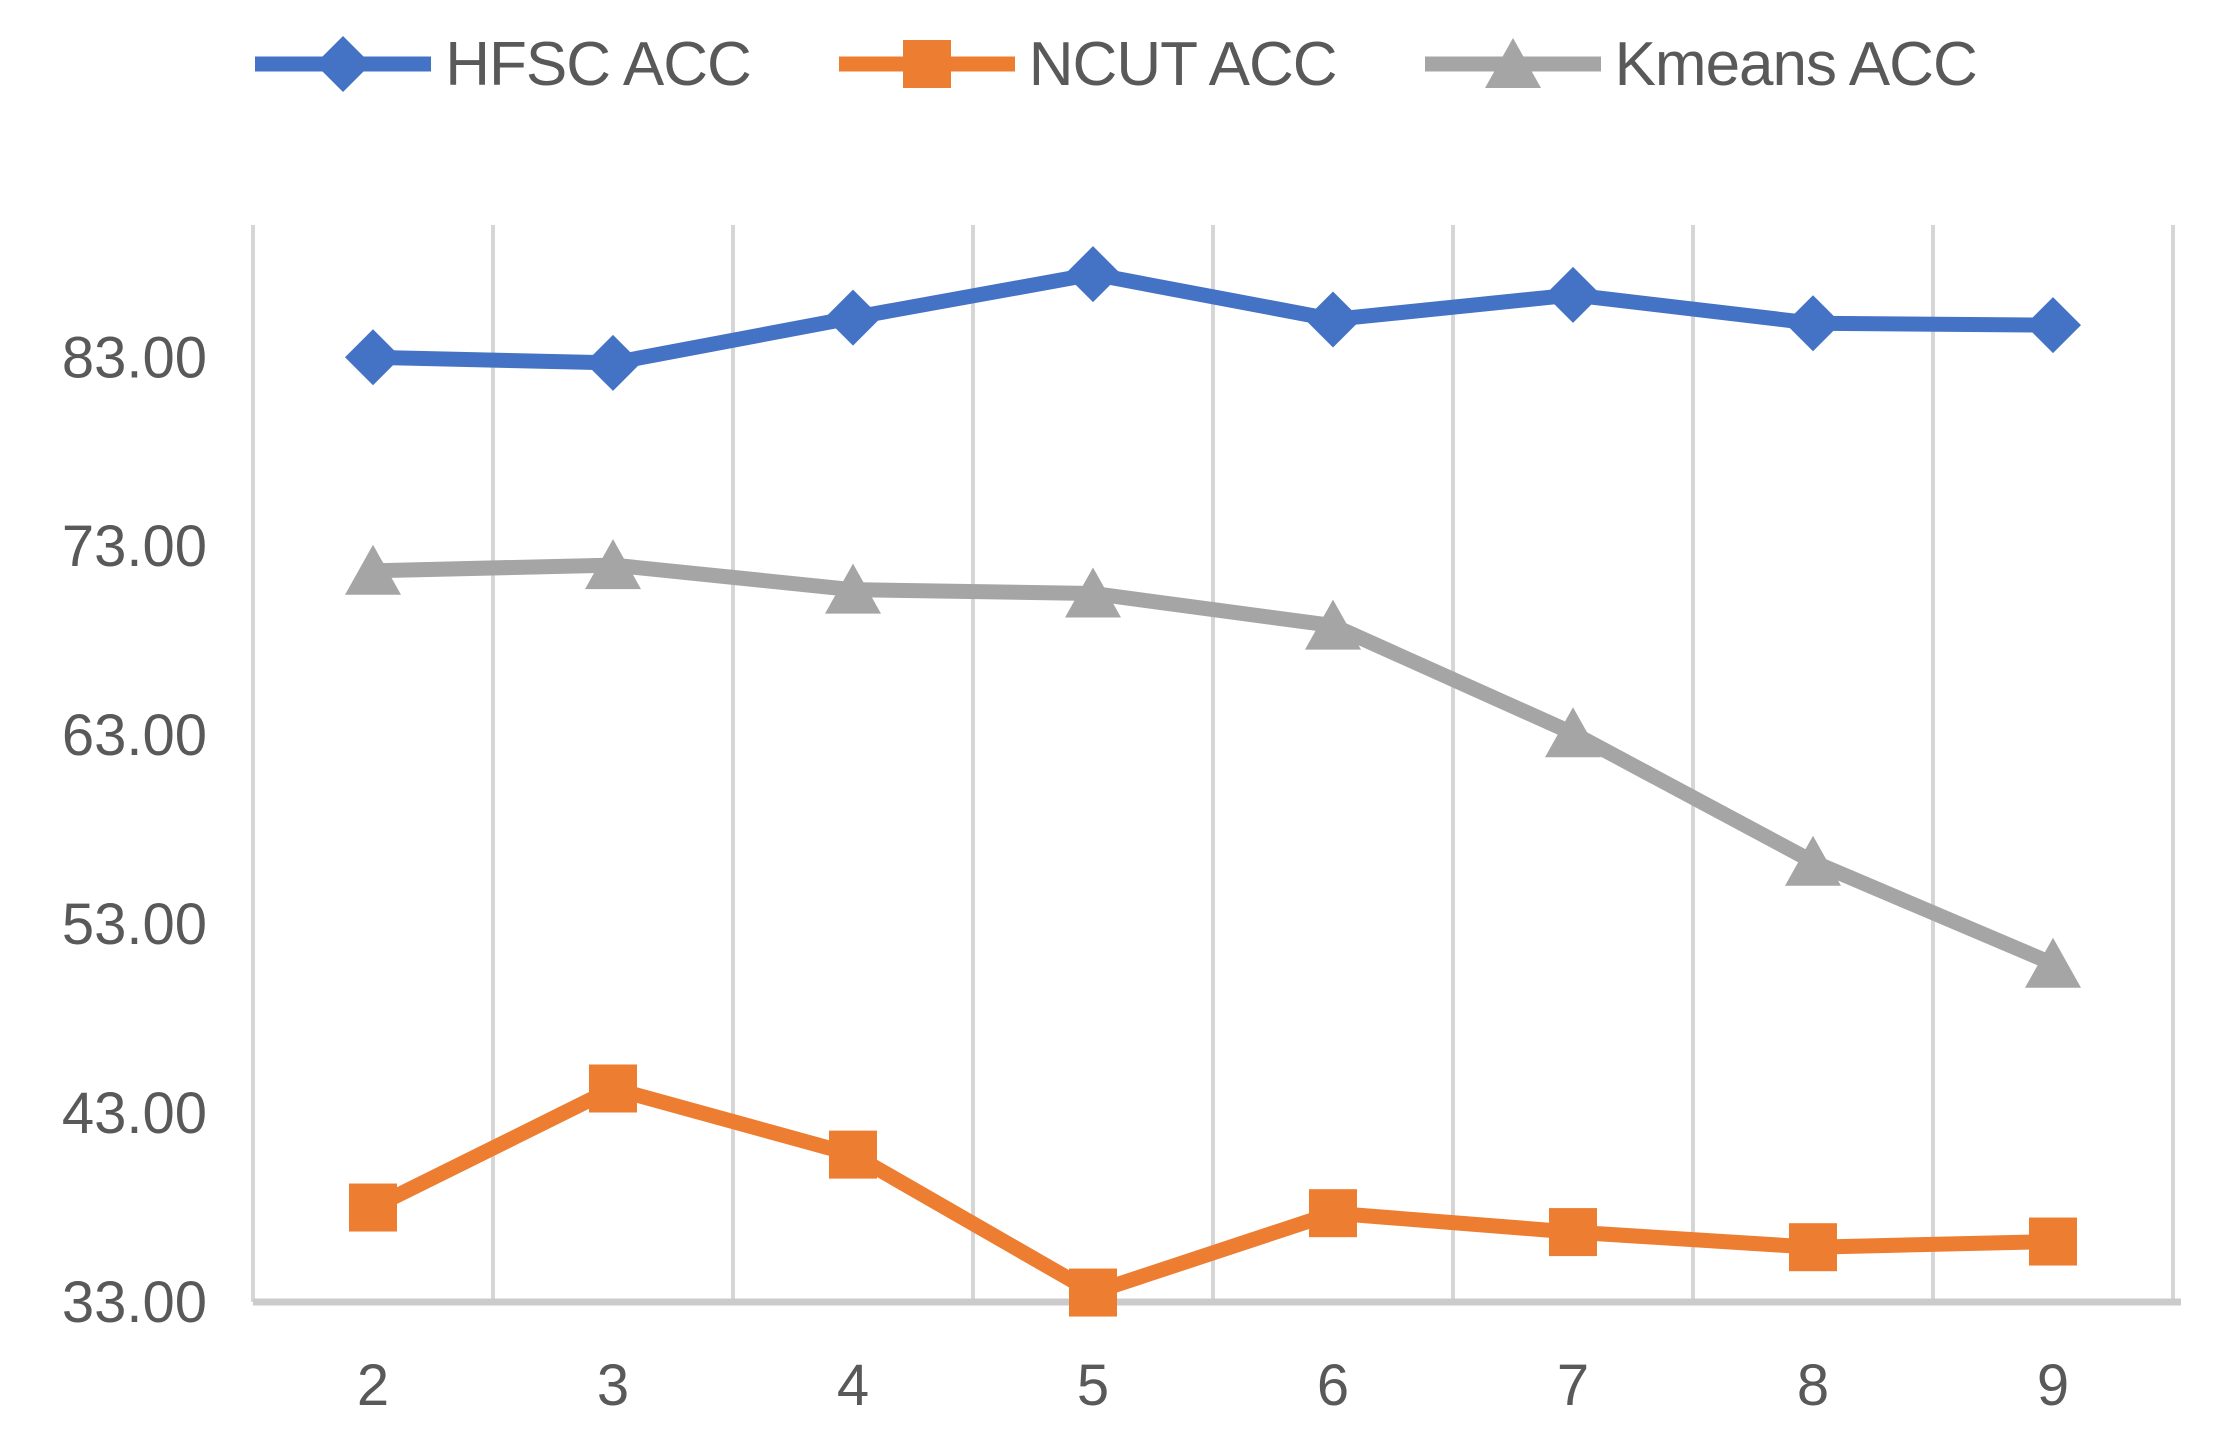 Image resolution: width=2232 pixels, height=1452 pixels. I want to click on x-tick-label: 6, so click(1333, 1385).